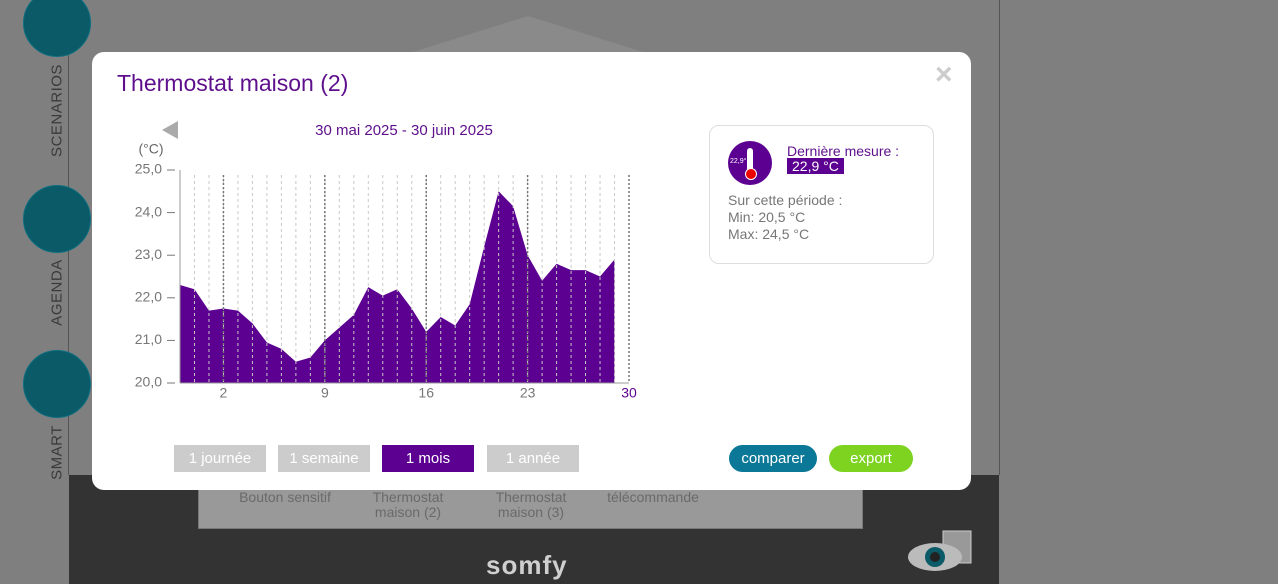 Image resolution: width=1278 pixels, height=584 pixels. I want to click on modal-title: Thermostat maison (2), so click(233, 83).